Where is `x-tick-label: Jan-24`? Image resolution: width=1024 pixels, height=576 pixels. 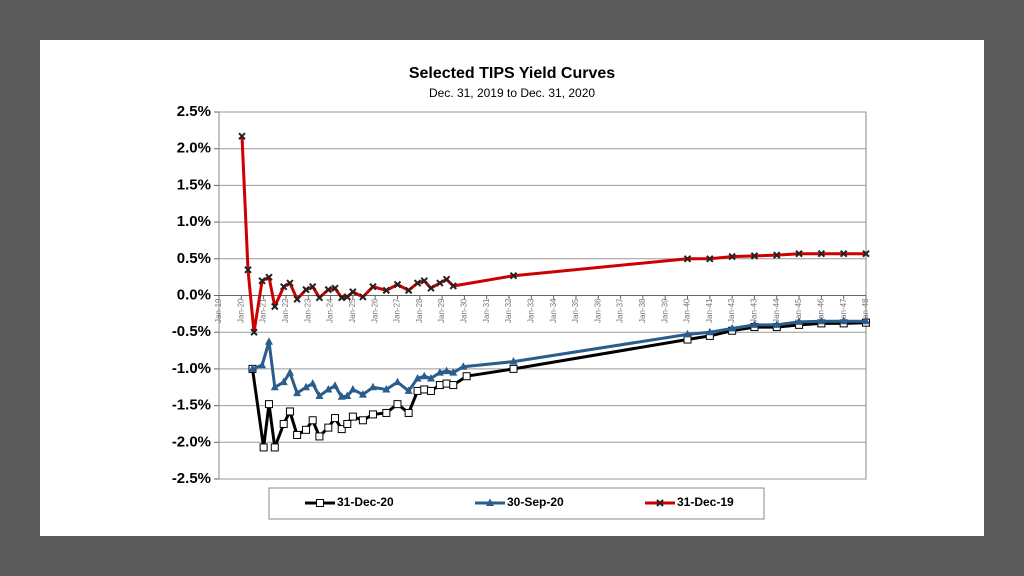 x-tick-label: Jan-24 is located at coordinates (330, 310).